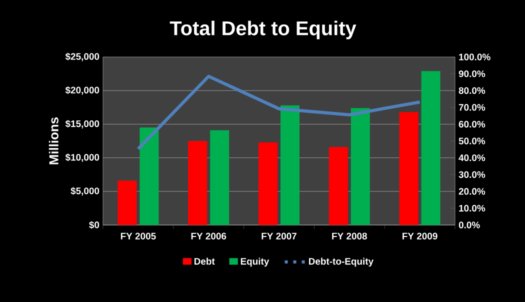 The height and width of the screenshot is (302, 525). Describe the element at coordinates (82, 90) in the screenshot. I see `y-tick-label: $20,000` at that location.